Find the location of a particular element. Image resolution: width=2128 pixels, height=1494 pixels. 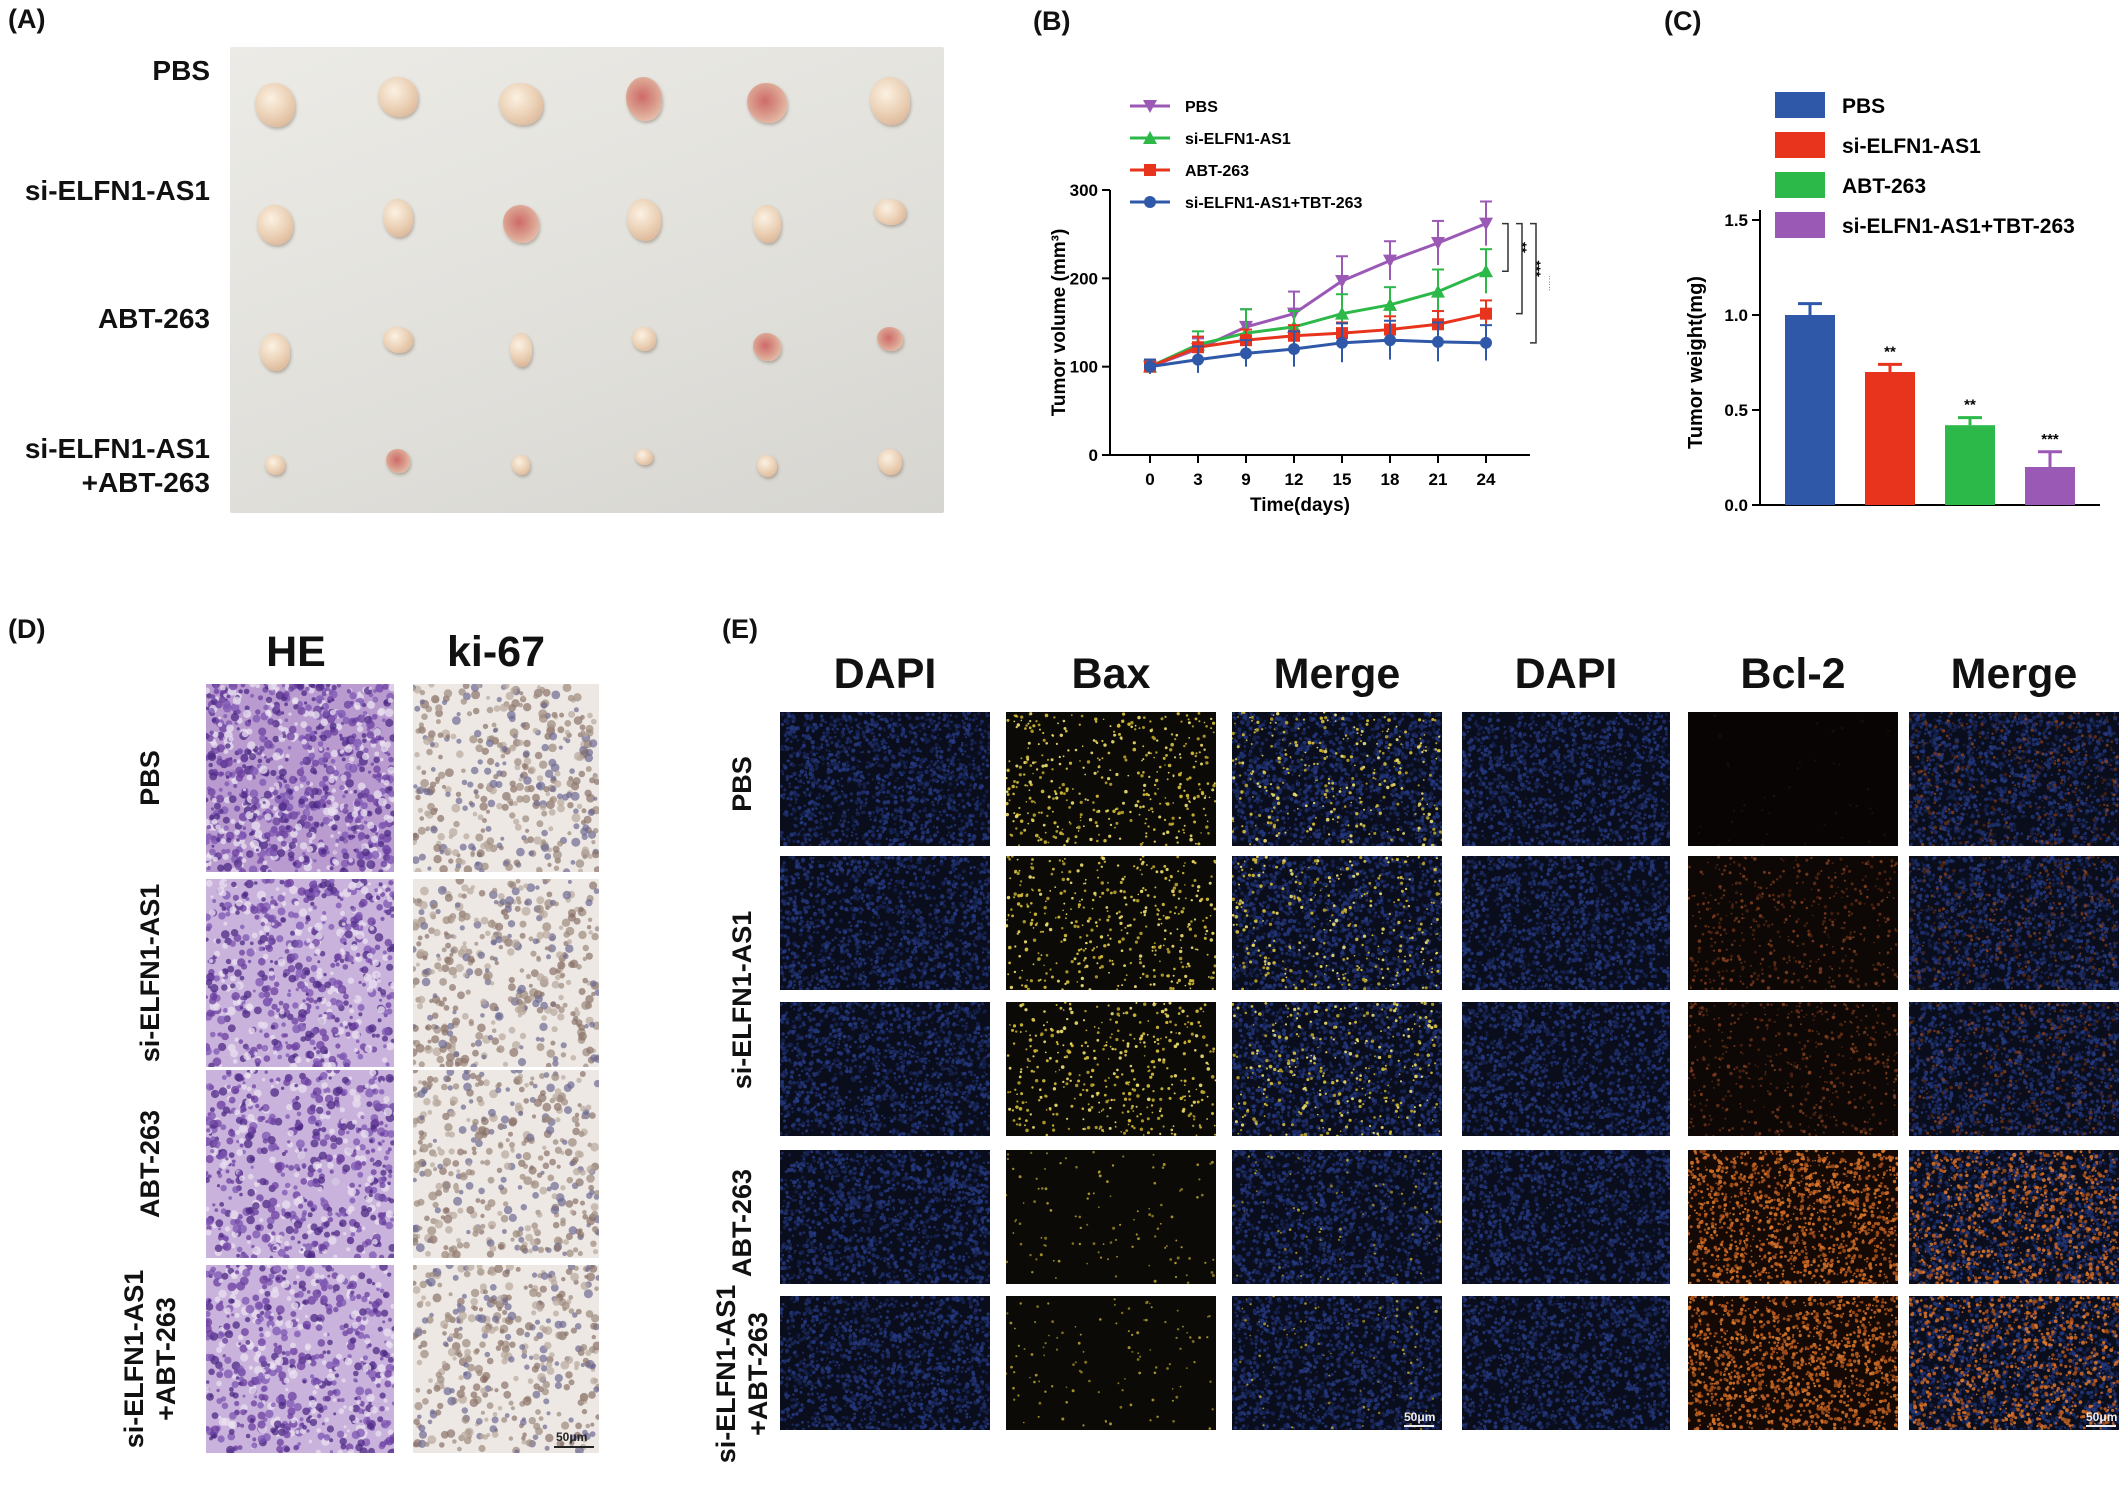

tumor-row-label: si-ELFN1-AS1 is located at coordinates (105, 191).